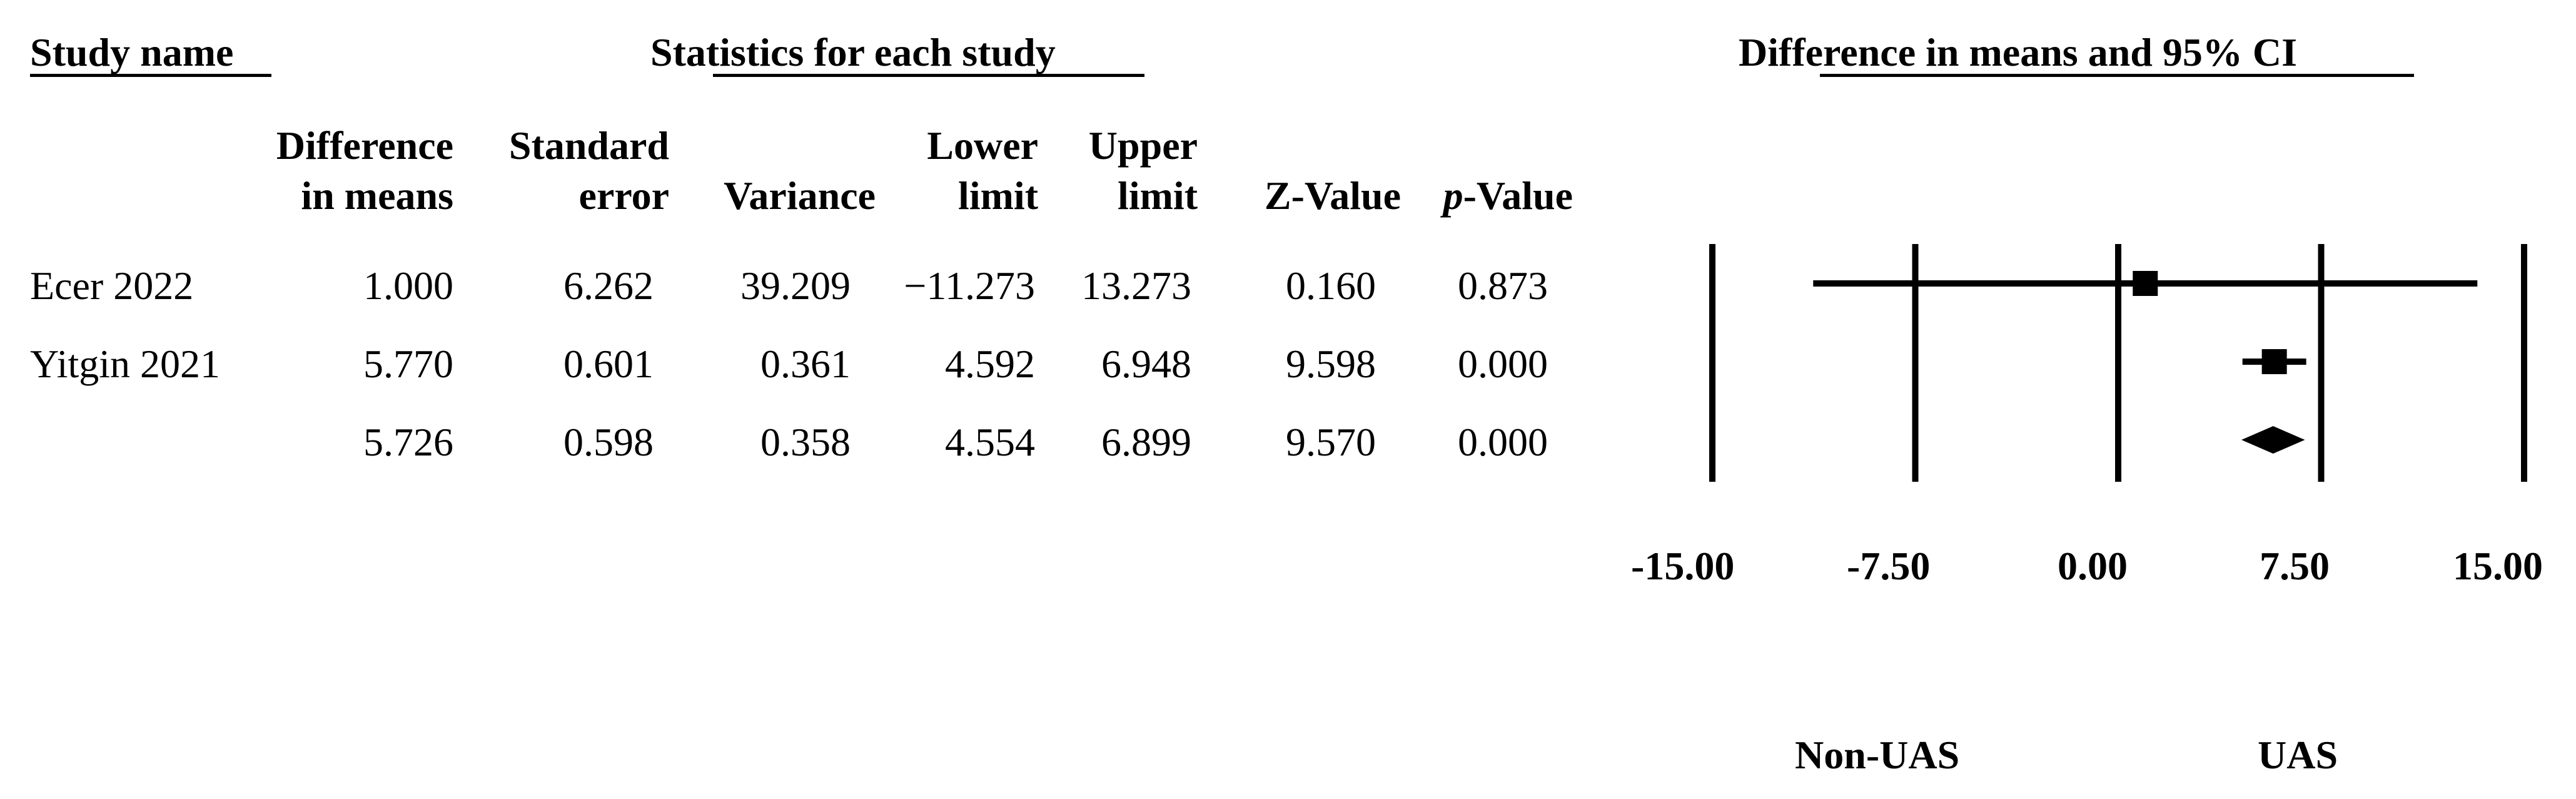 The image size is (2576, 799). Describe the element at coordinates (806, 442) in the screenshot. I see `cell-variance: 0.358` at that location.